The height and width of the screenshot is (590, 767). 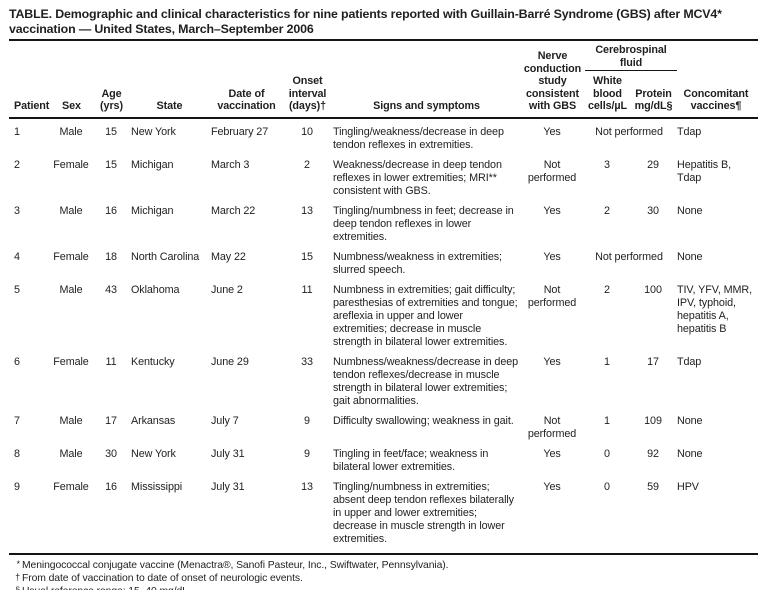 What do you see at coordinates (230, 164) in the screenshot?
I see `cell-date: March 3` at bounding box center [230, 164].